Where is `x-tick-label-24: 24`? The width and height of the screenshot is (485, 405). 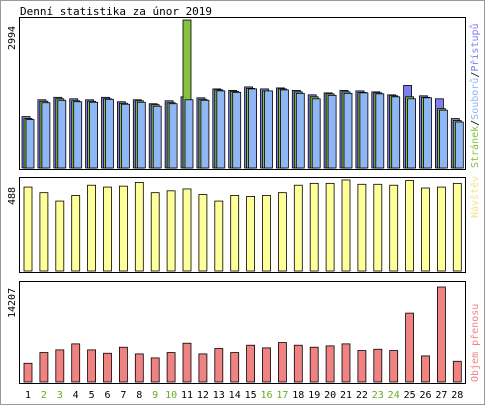
x-tick-label-24: 24 is located at coordinates (394, 395).